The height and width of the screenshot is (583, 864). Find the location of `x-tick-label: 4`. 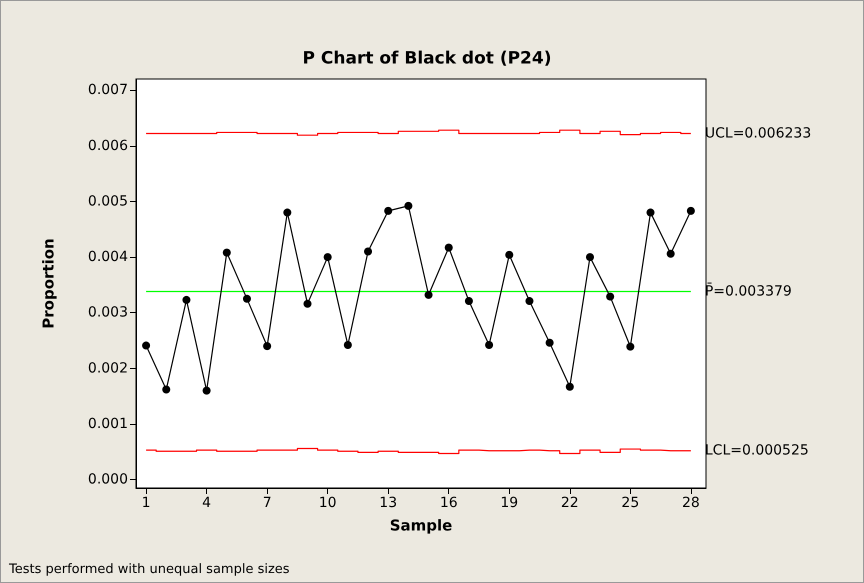

x-tick-label: 4 is located at coordinates (207, 503).